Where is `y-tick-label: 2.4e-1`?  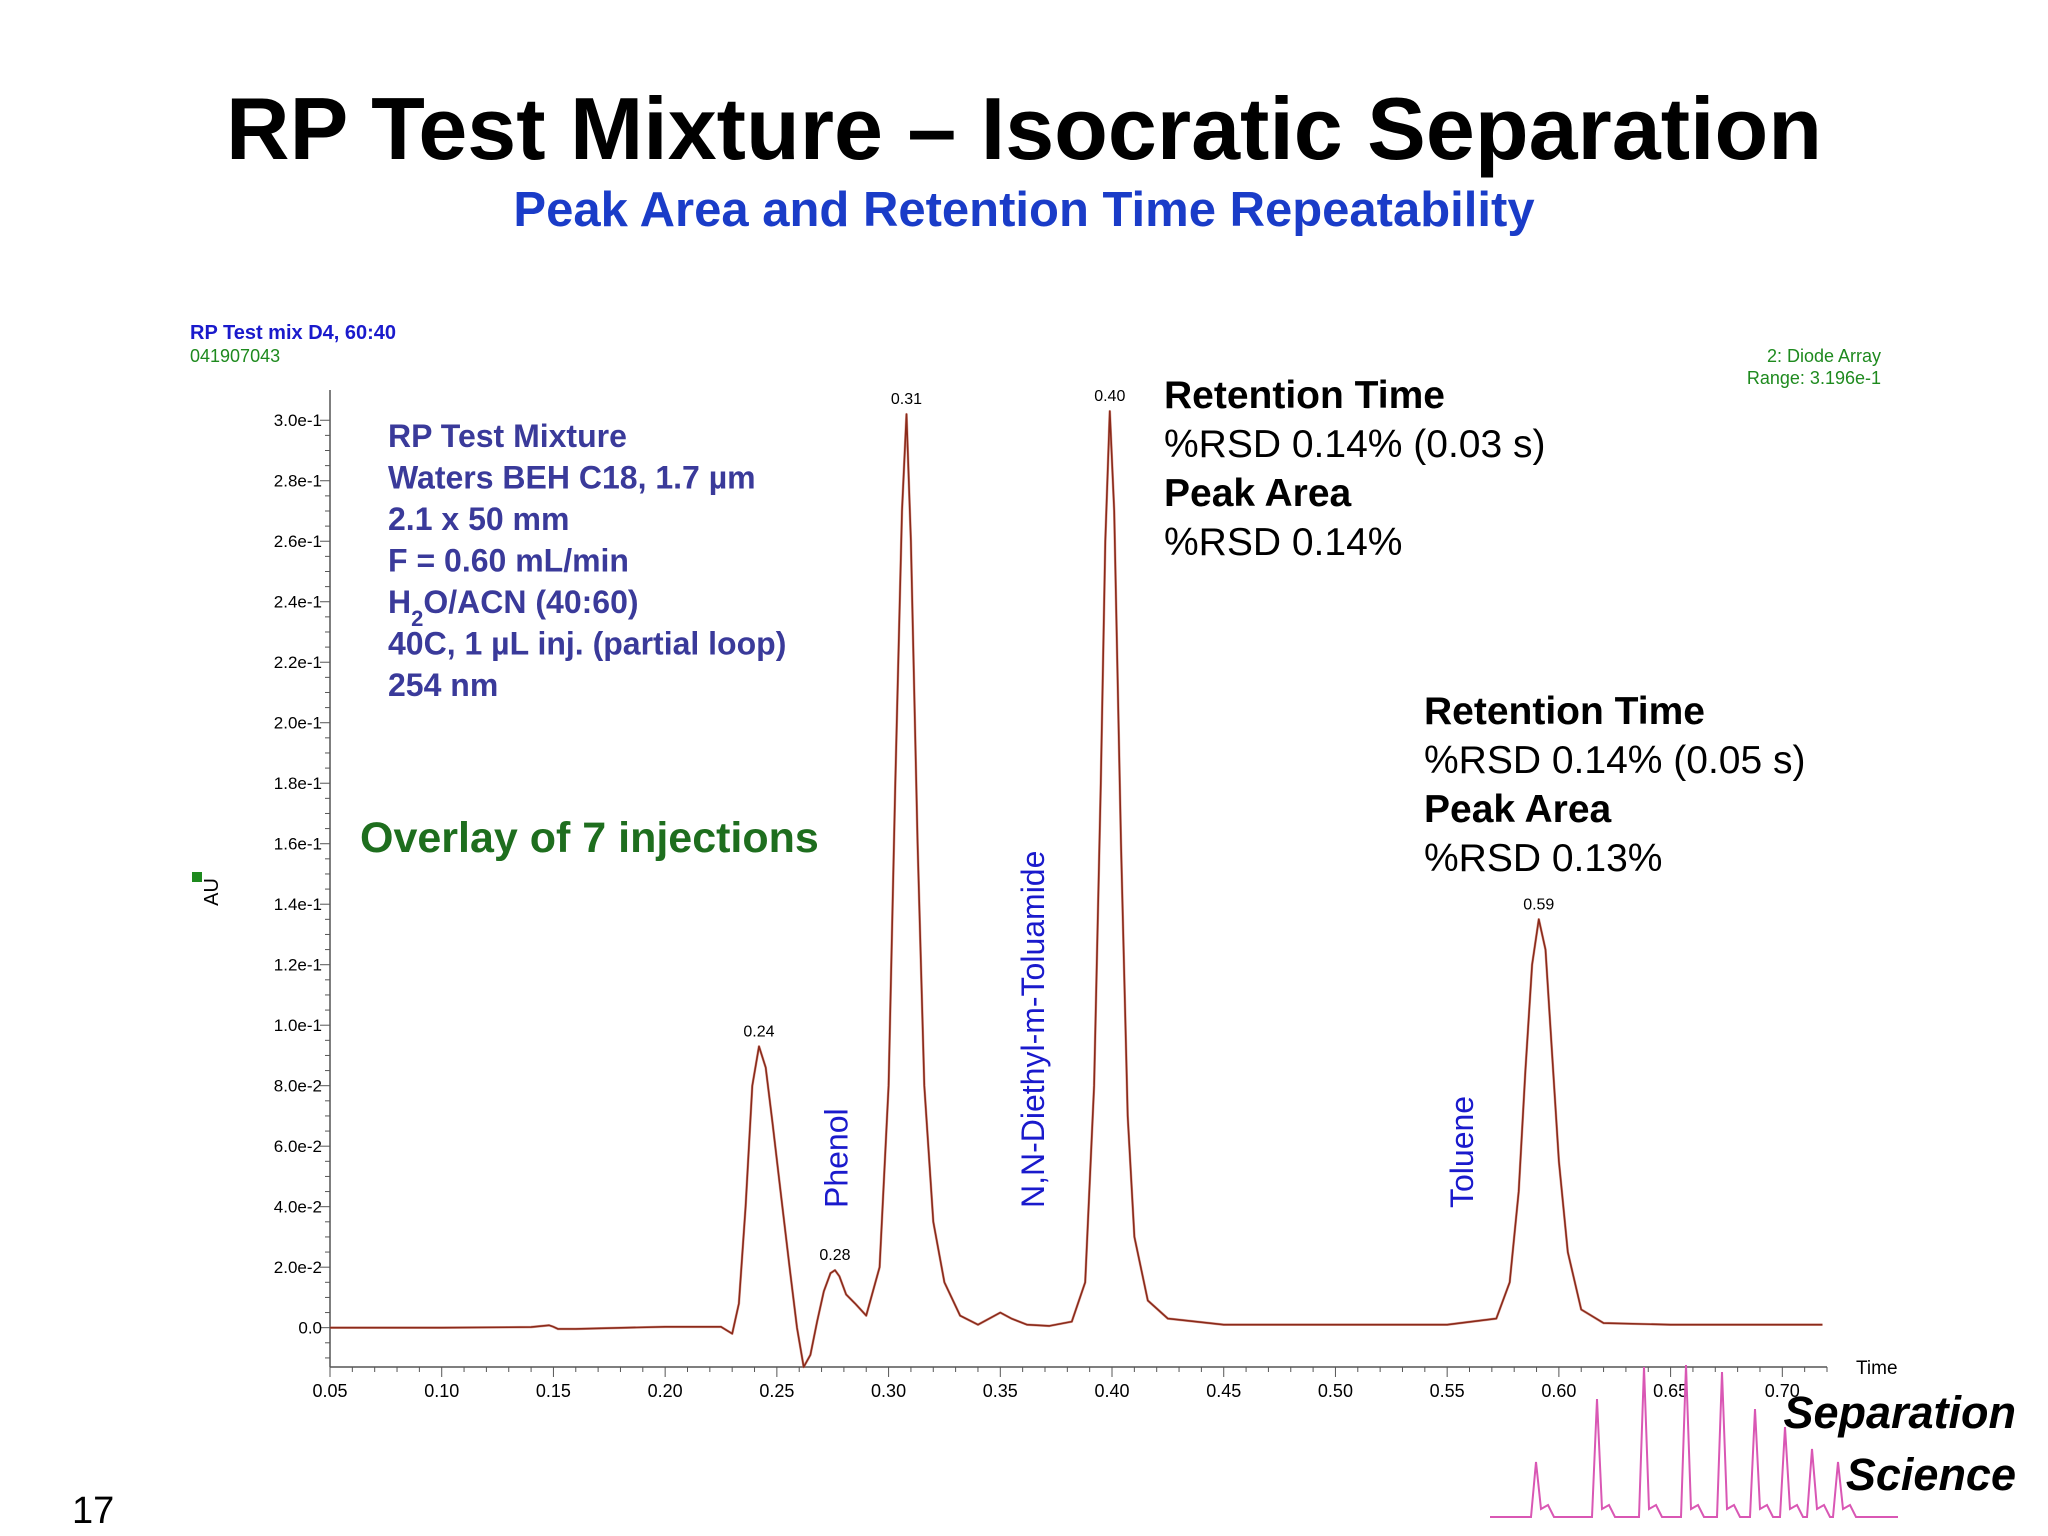
y-tick-label: 2.4e-1 is located at coordinates (298, 602).